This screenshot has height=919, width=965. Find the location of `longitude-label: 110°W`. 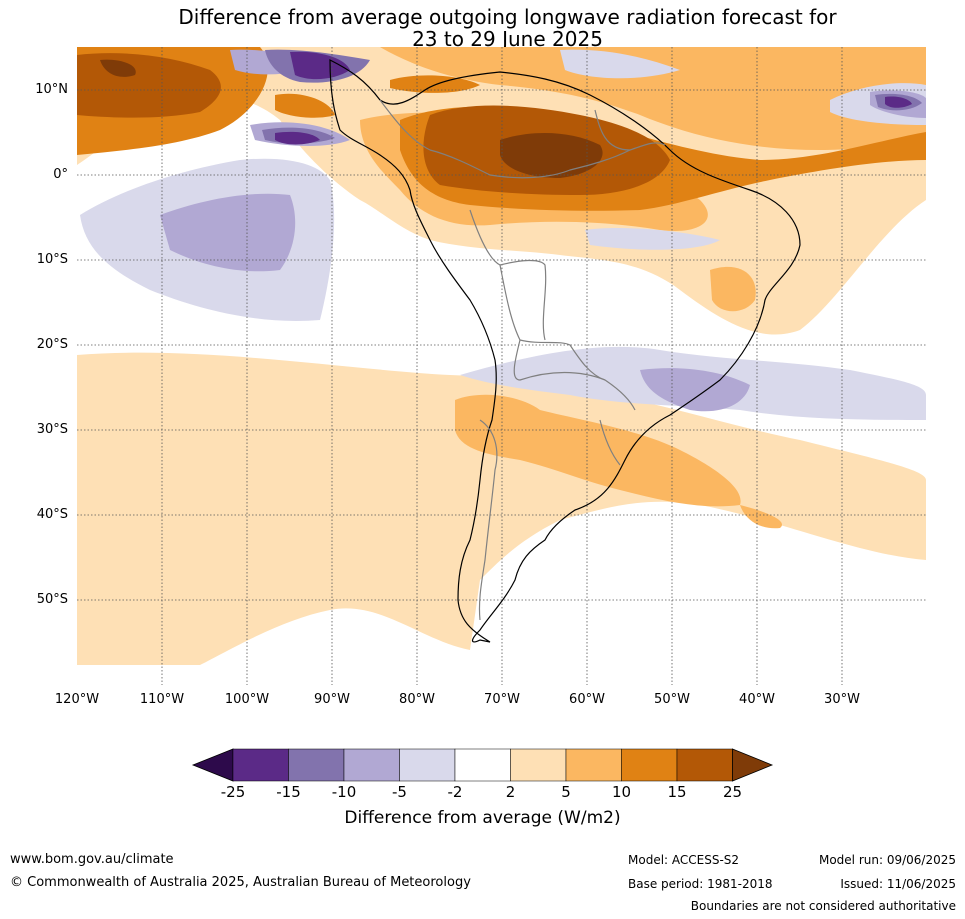

longitude-label: 110°W is located at coordinates (162, 699).